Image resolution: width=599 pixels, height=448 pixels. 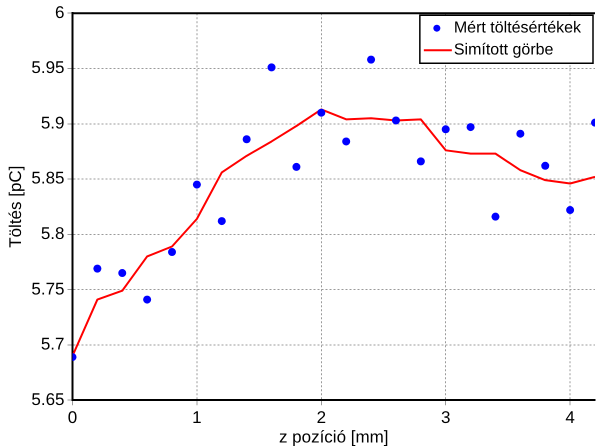 I want to click on x-tick-label: 4, so click(x=570, y=418).